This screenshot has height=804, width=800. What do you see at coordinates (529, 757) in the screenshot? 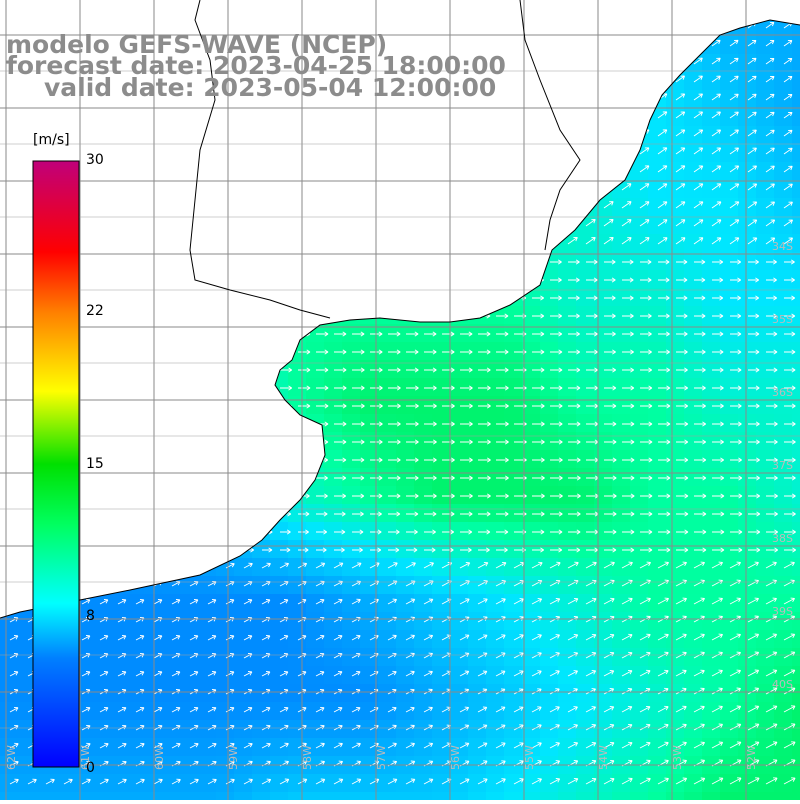
I see `longitude-label: 55W` at bounding box center [529, 757].